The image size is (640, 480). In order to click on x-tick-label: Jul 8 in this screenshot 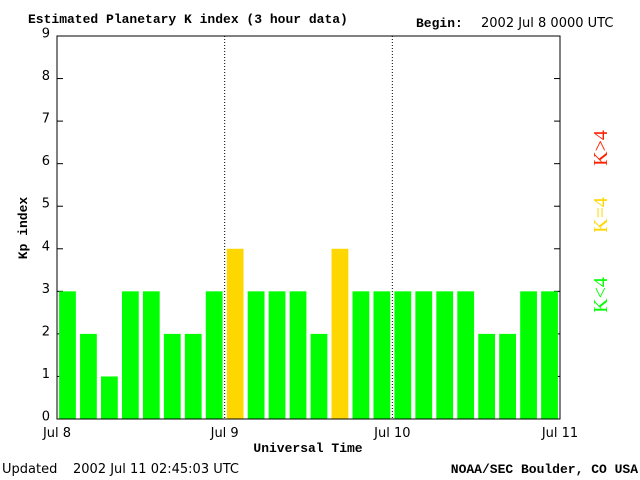, I will do `click(56, 433)`.